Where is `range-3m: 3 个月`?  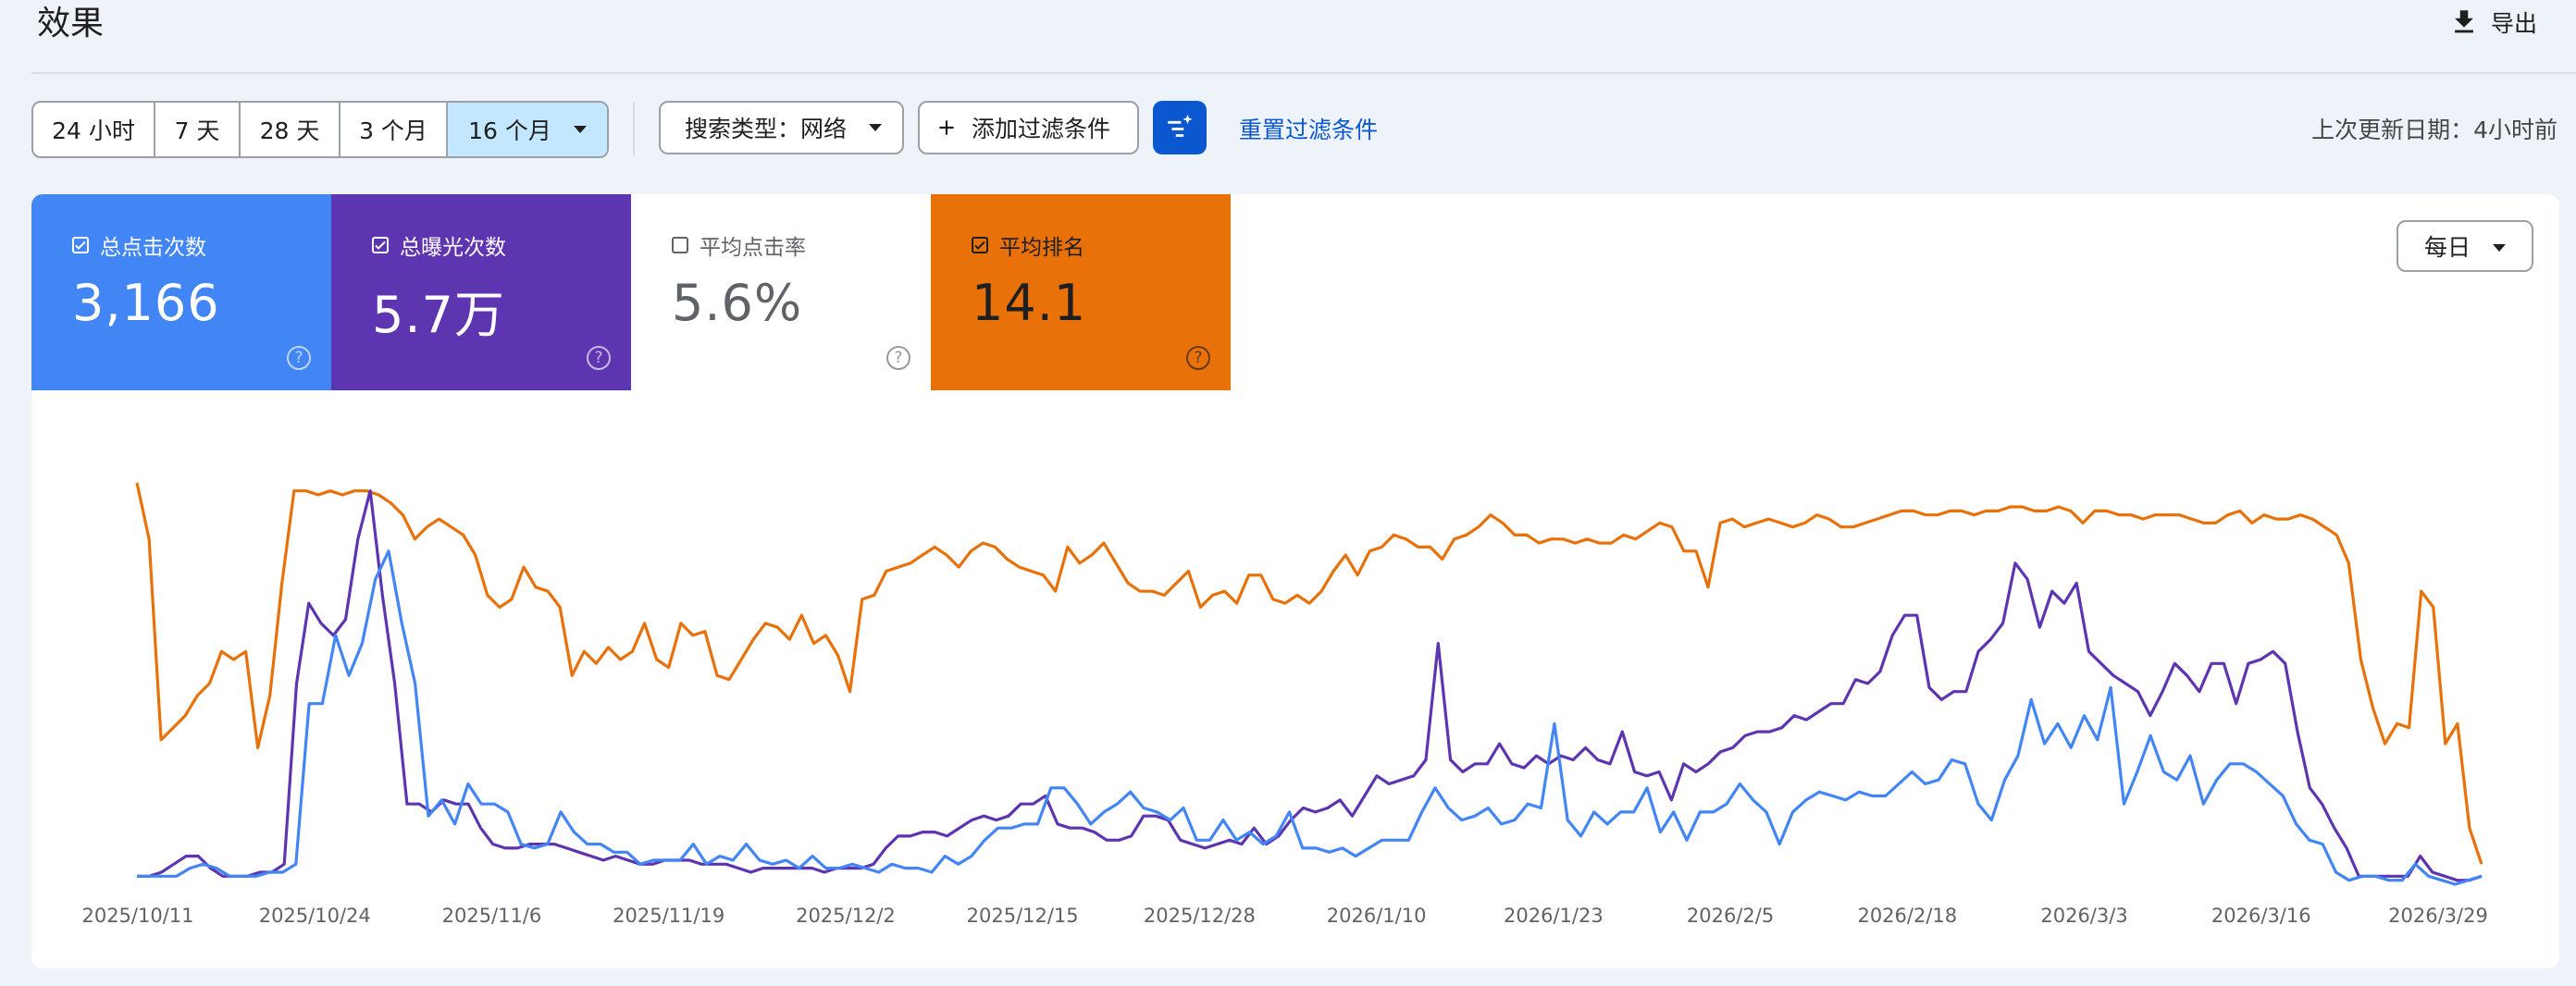
range-3m: 3 个月 is located at coordinates (394, 130).